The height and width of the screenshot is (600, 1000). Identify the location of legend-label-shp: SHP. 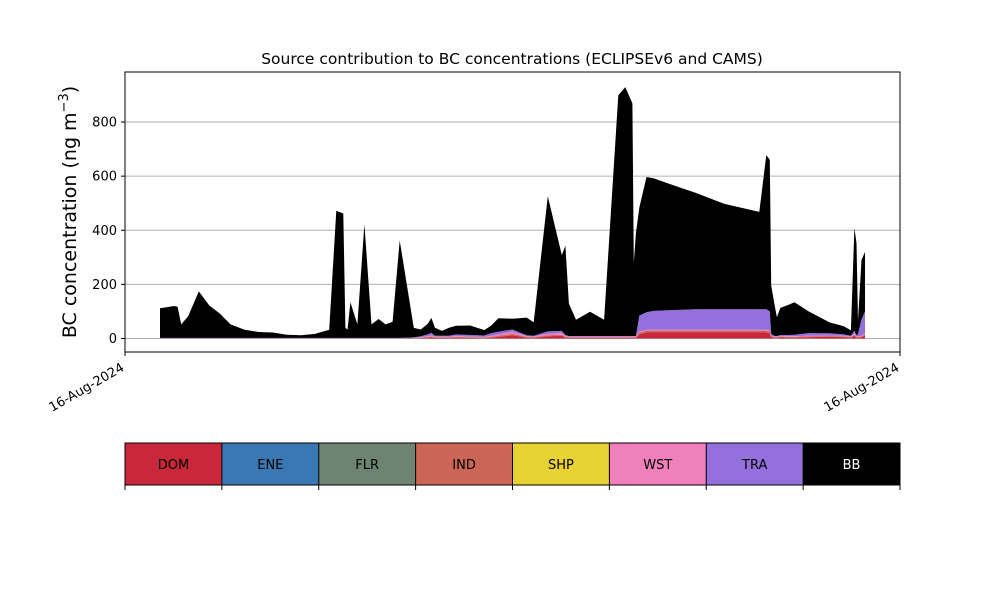
(561, 465).